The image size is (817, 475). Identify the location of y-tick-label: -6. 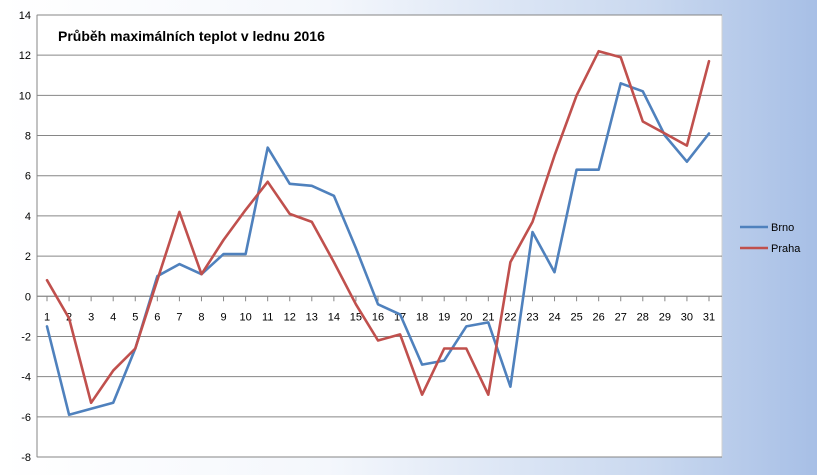
(26, 418).